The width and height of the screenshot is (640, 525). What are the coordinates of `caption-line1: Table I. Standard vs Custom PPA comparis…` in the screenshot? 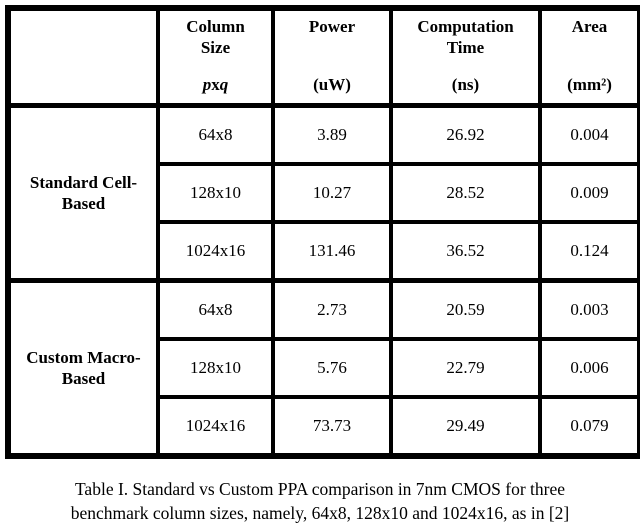 It's located at (320, 489).